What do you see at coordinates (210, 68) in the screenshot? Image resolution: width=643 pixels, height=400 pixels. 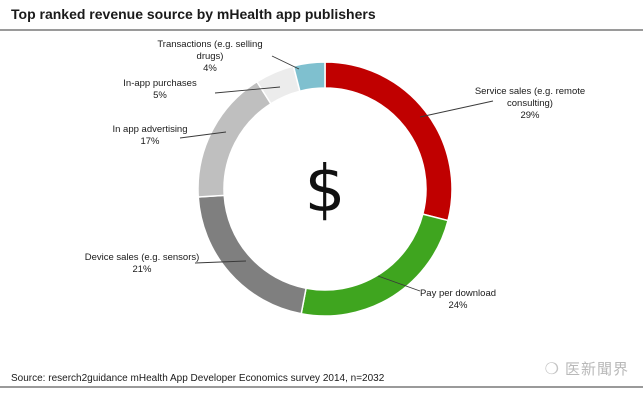 I see `slice-value-label: 4%` at bounding box center [210, 68].